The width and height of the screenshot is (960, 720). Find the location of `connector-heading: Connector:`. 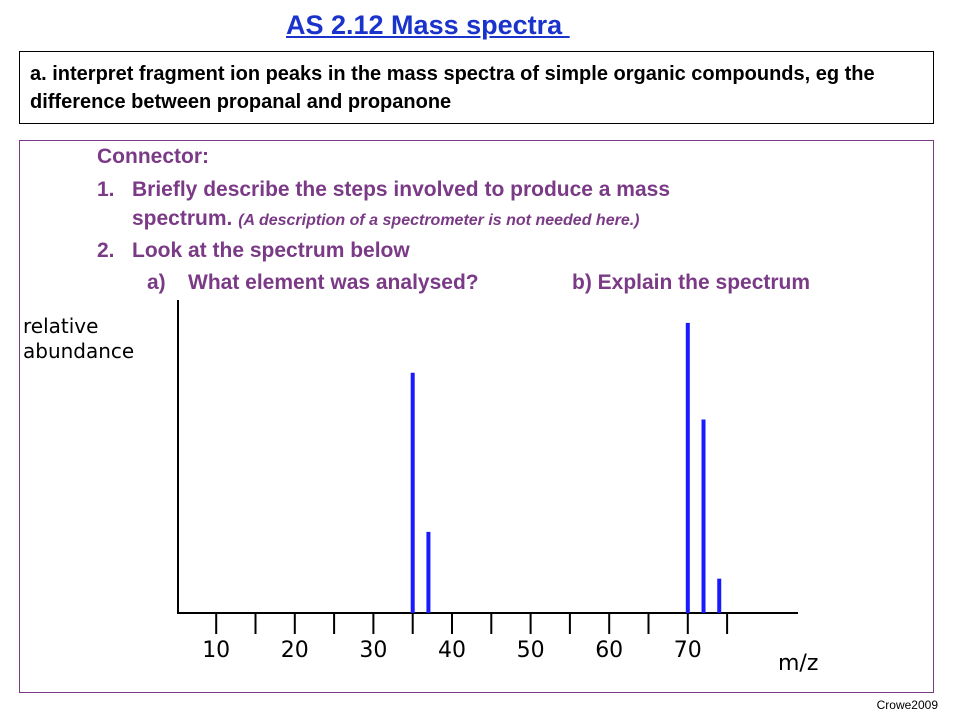

connector-heading: Connector: is located at coordinates (153, 156).